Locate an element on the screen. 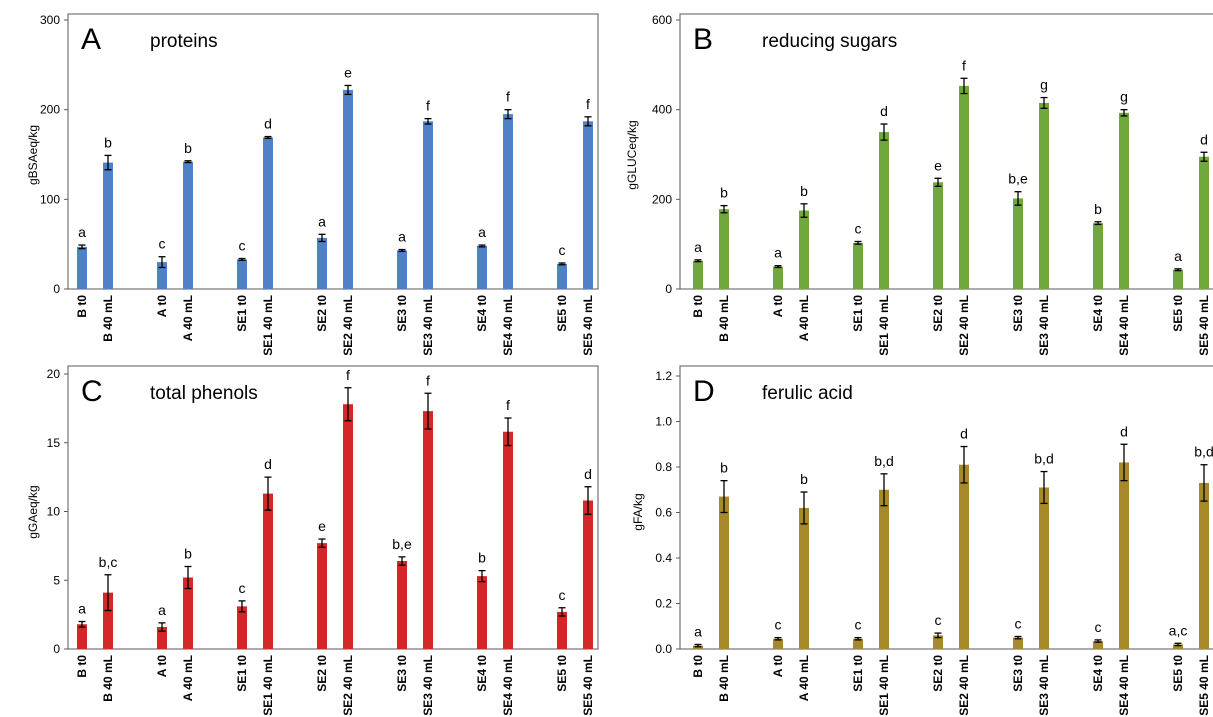  y-tick-label: 300 is located at coordinates (50, 20).